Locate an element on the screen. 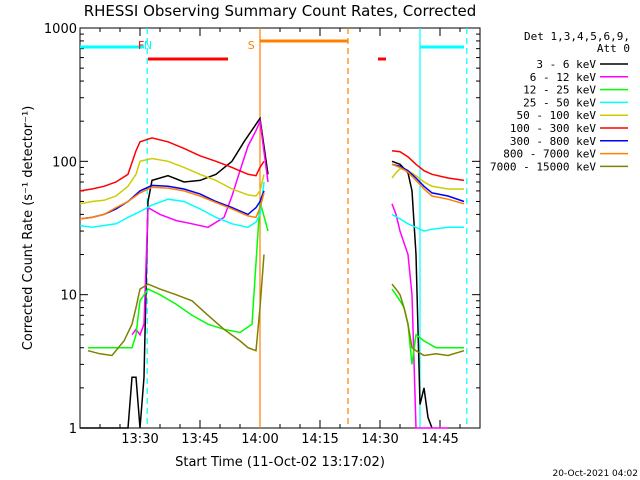 Image resolution: width=640 pixels, height=480 pixels. annotation-label: S is located at coordinates (251, 45).